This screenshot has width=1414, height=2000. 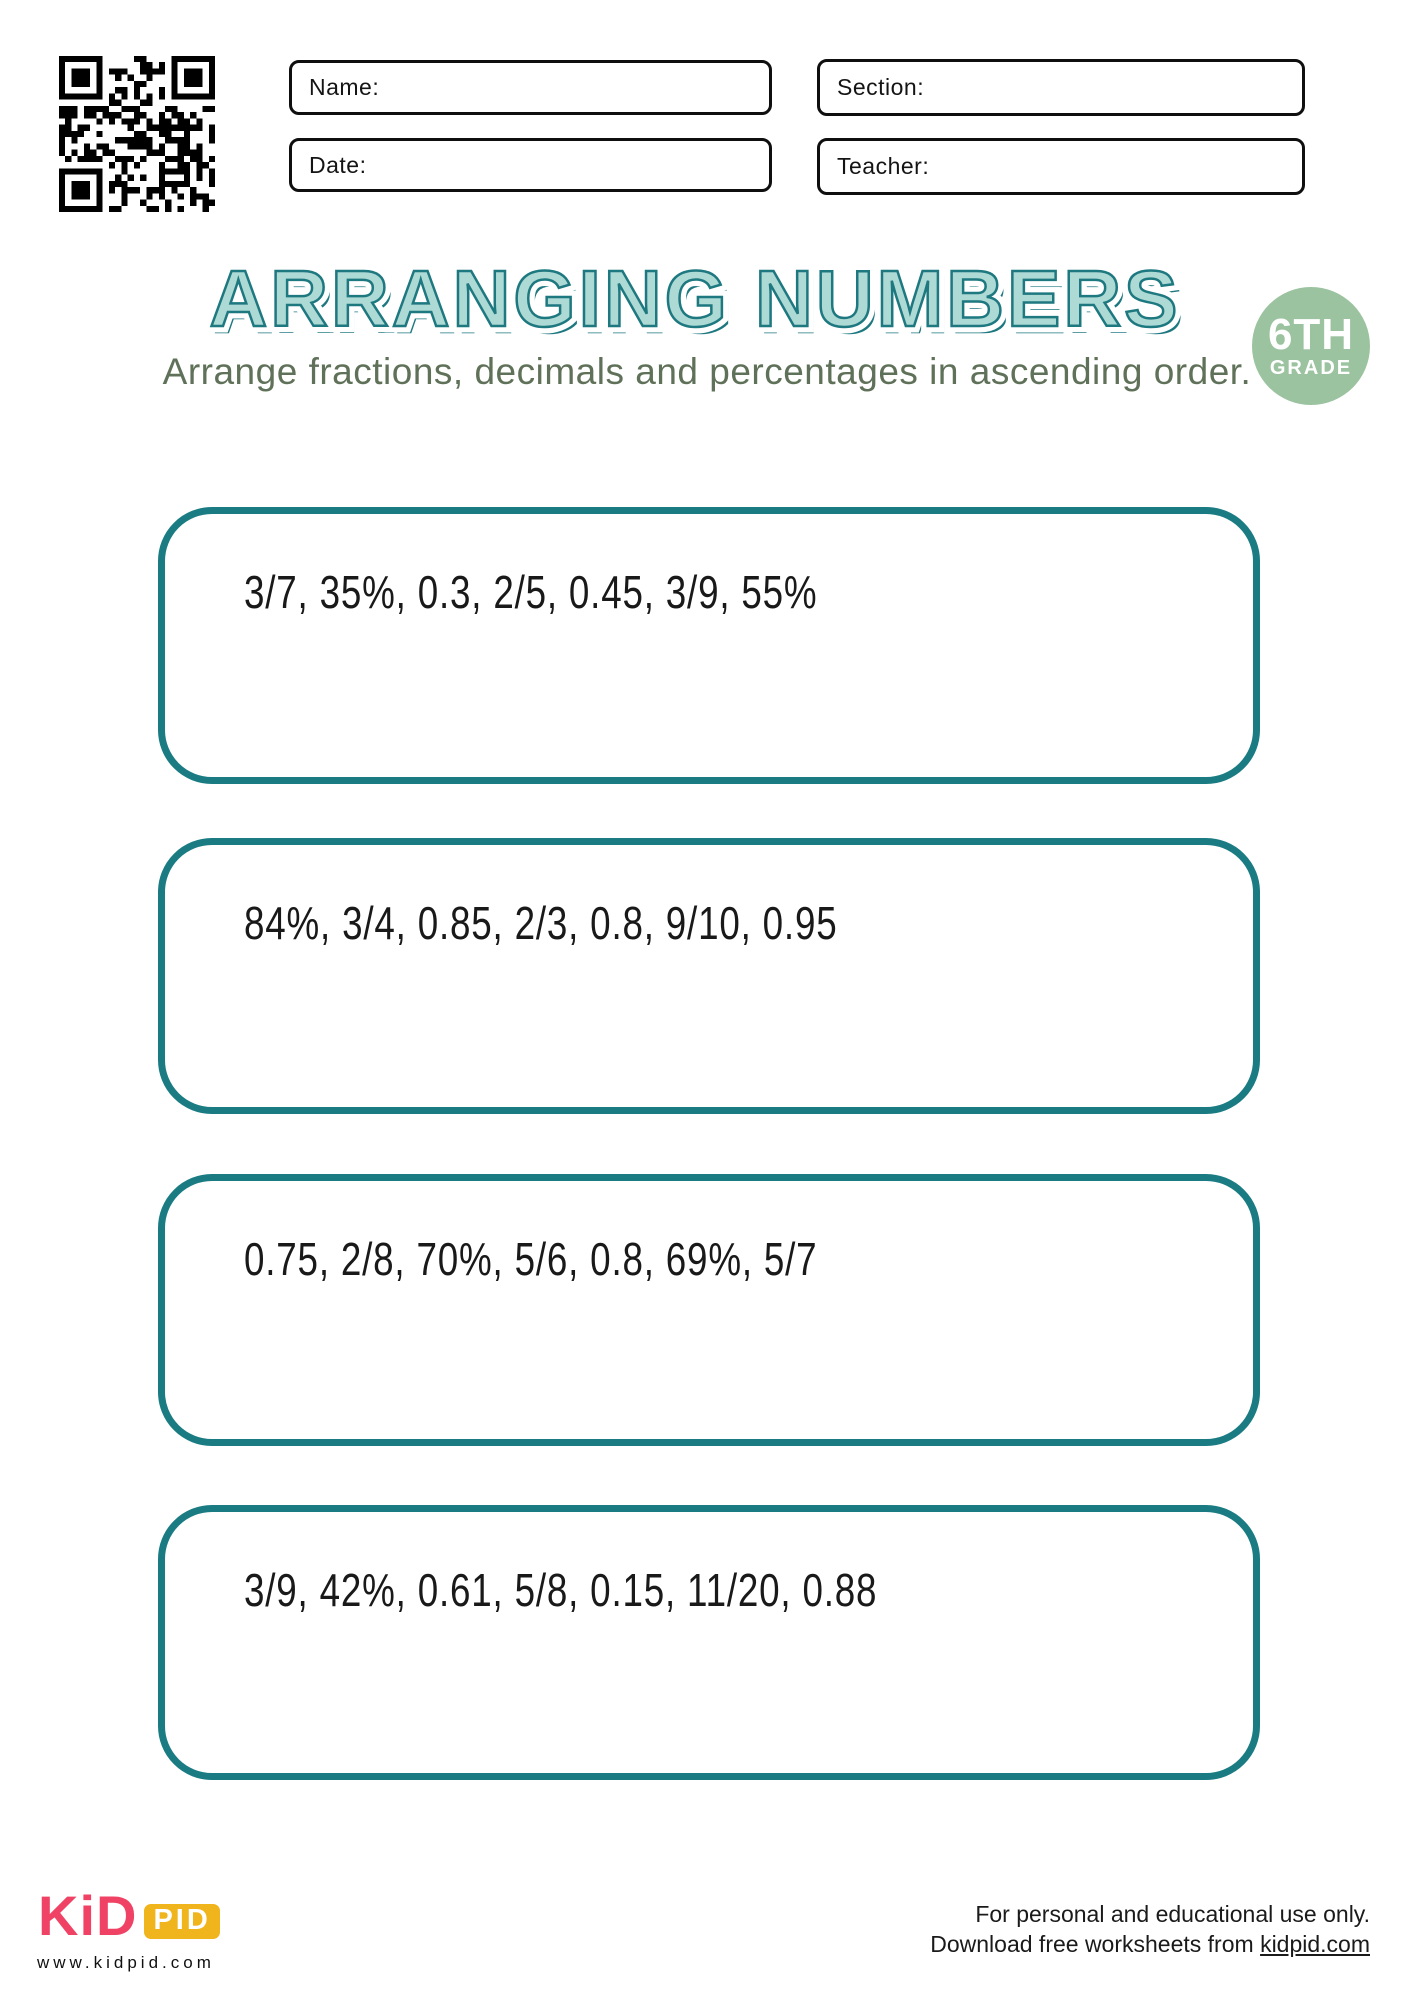 What do you see at coordinates (88, 1915) in the screenshot?
I see `kidpid-logo-kid: KiD` at bounding box center [88, 1915].